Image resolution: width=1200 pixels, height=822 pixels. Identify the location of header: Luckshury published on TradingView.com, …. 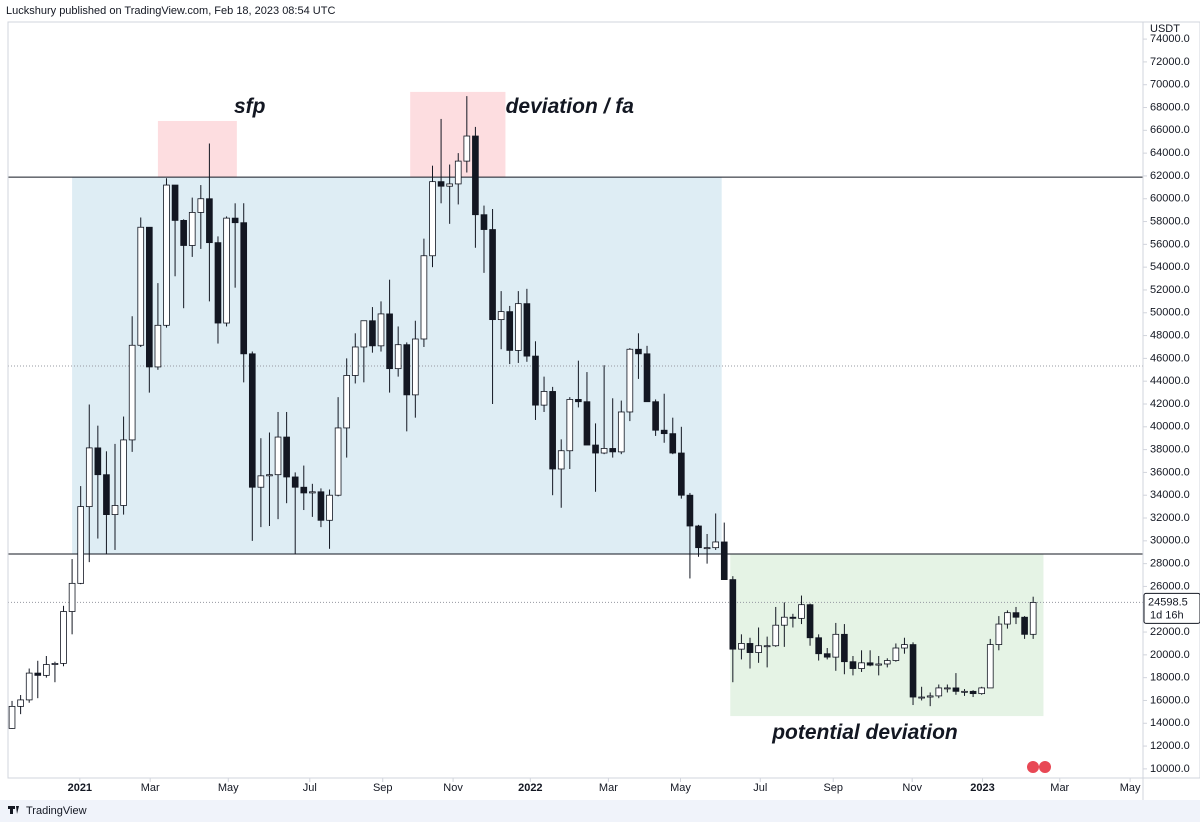
(170, 11).